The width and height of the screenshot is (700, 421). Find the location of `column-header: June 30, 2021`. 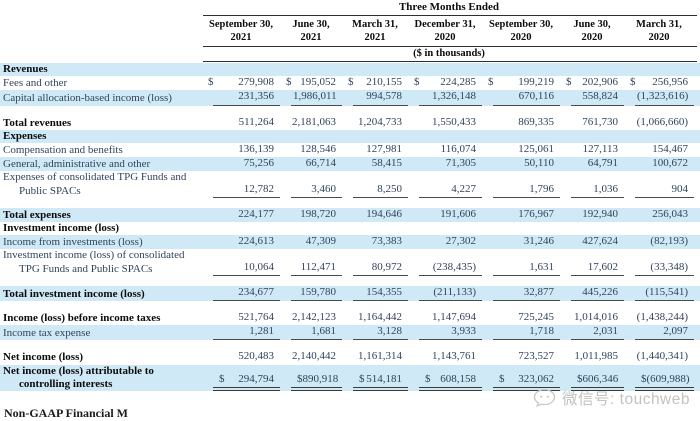

column-header: June 30, 2021 is located at coordinates (311, 31).